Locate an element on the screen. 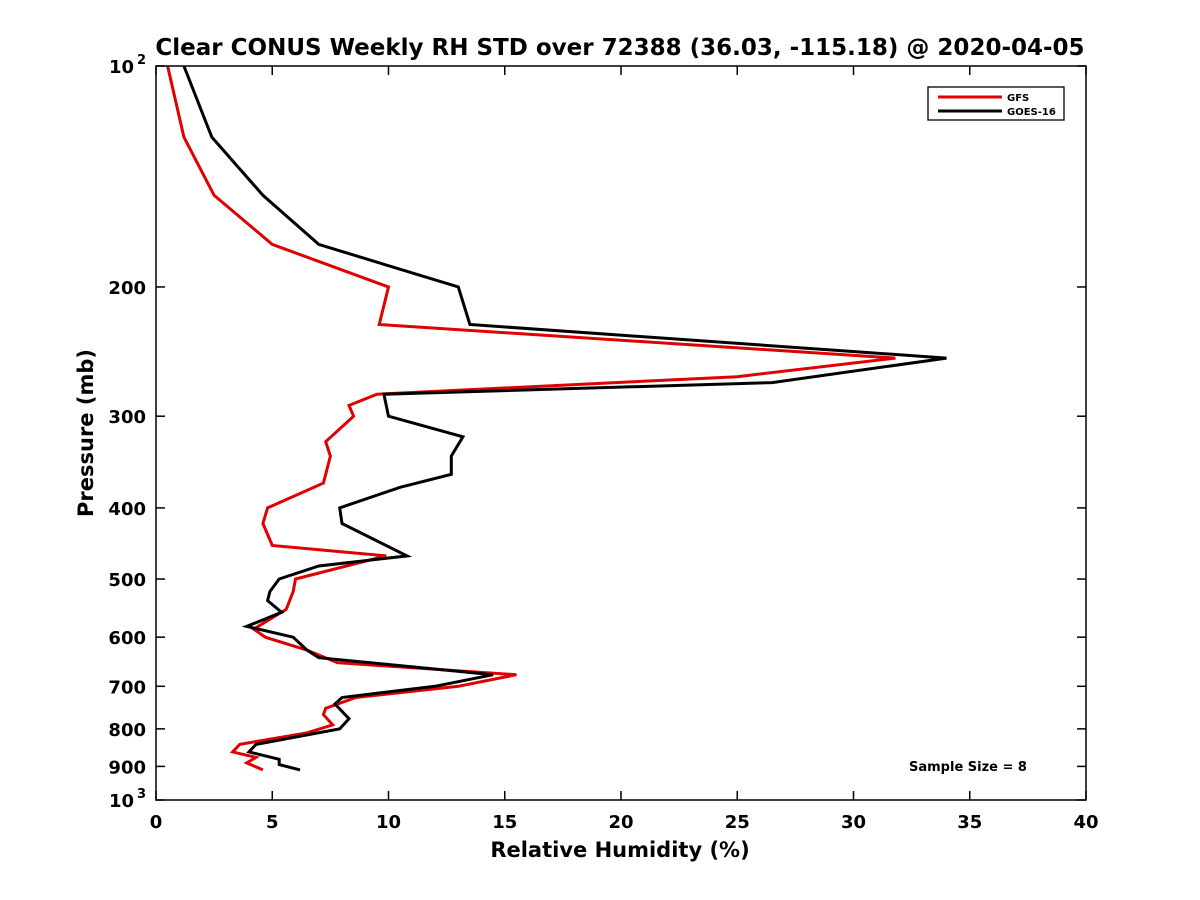  y-tick-label-exponent: 3 is located at coordinates (141, 794).